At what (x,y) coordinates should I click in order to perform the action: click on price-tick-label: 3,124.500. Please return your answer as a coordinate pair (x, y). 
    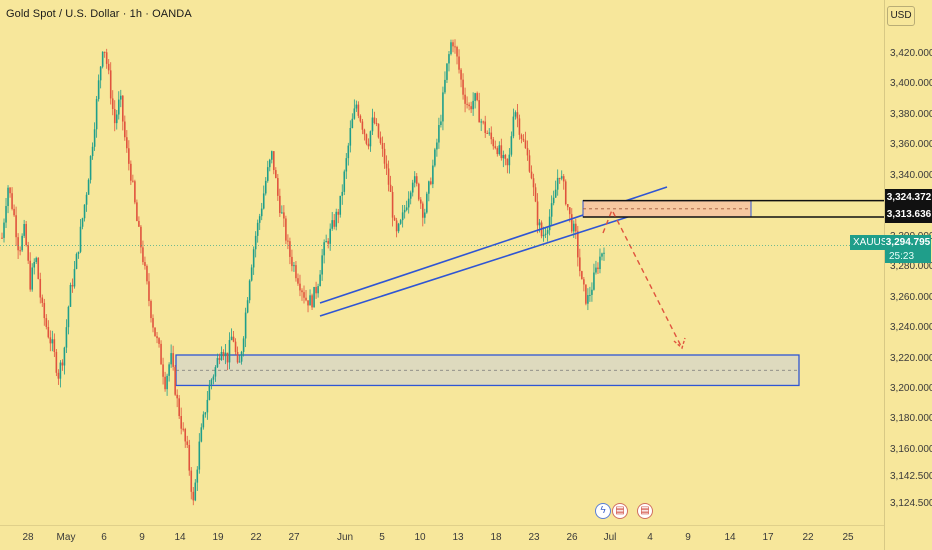
    Looking at the image, I should click on (911, 503).